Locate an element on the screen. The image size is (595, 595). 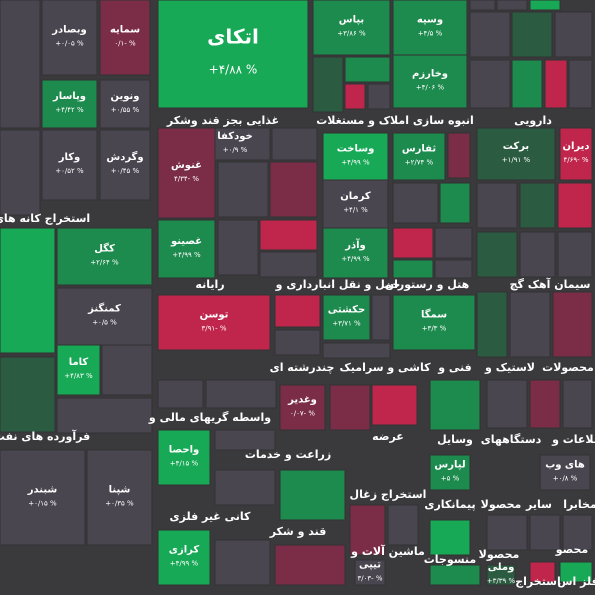
tile-name: بپاس is located at coordinates (351, 20).